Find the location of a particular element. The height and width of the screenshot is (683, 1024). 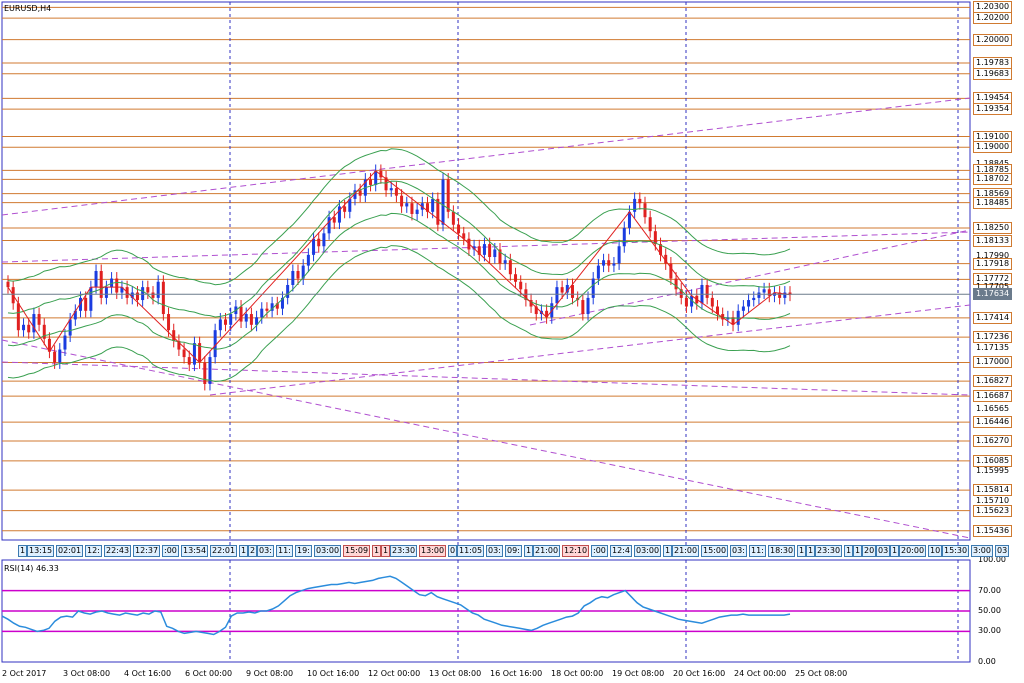

price-level-label: 1.17414 is located at coordinates (993, 317).